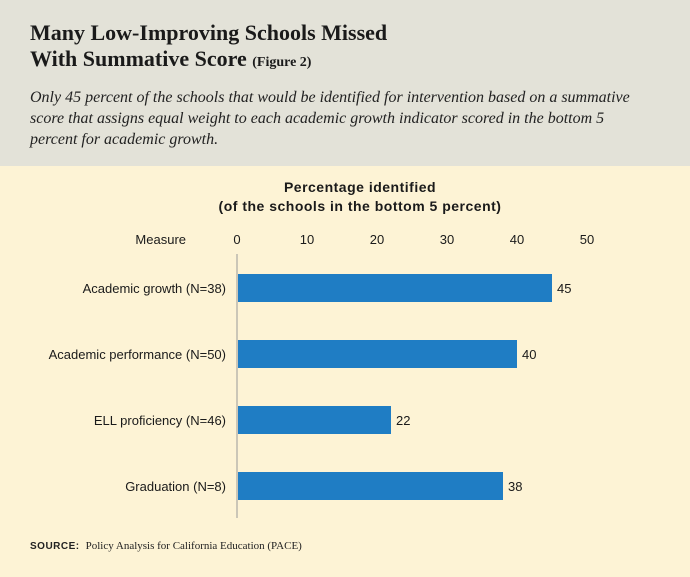  Describe the element at coordinates (160, 239) in the screenshot. I see `category-header: Measure` at that location.